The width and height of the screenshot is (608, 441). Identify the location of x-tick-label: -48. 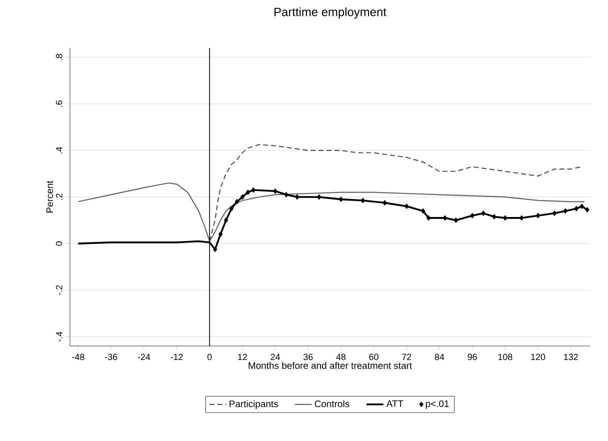
(78, 357).